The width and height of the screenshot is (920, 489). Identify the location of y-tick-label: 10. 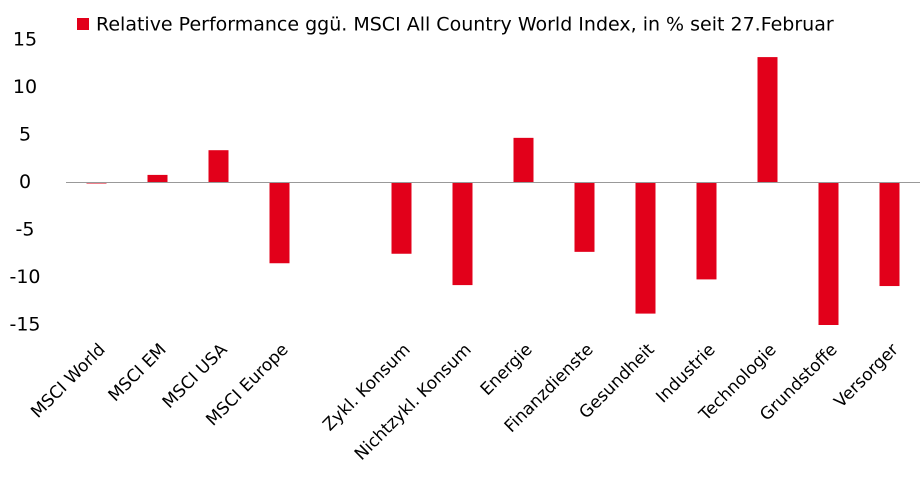
(25, 87).